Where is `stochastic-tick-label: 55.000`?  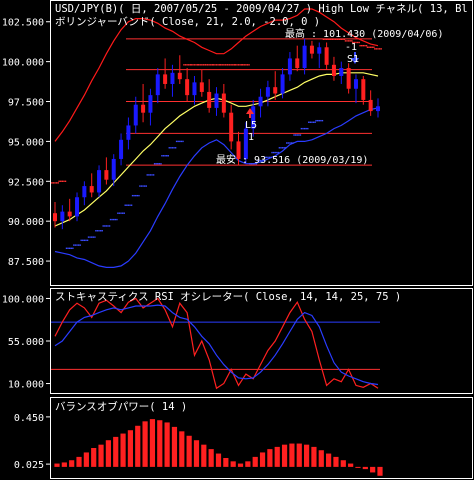
stochastic-tick-label: 55.000 is located at coordinates (26, 342).